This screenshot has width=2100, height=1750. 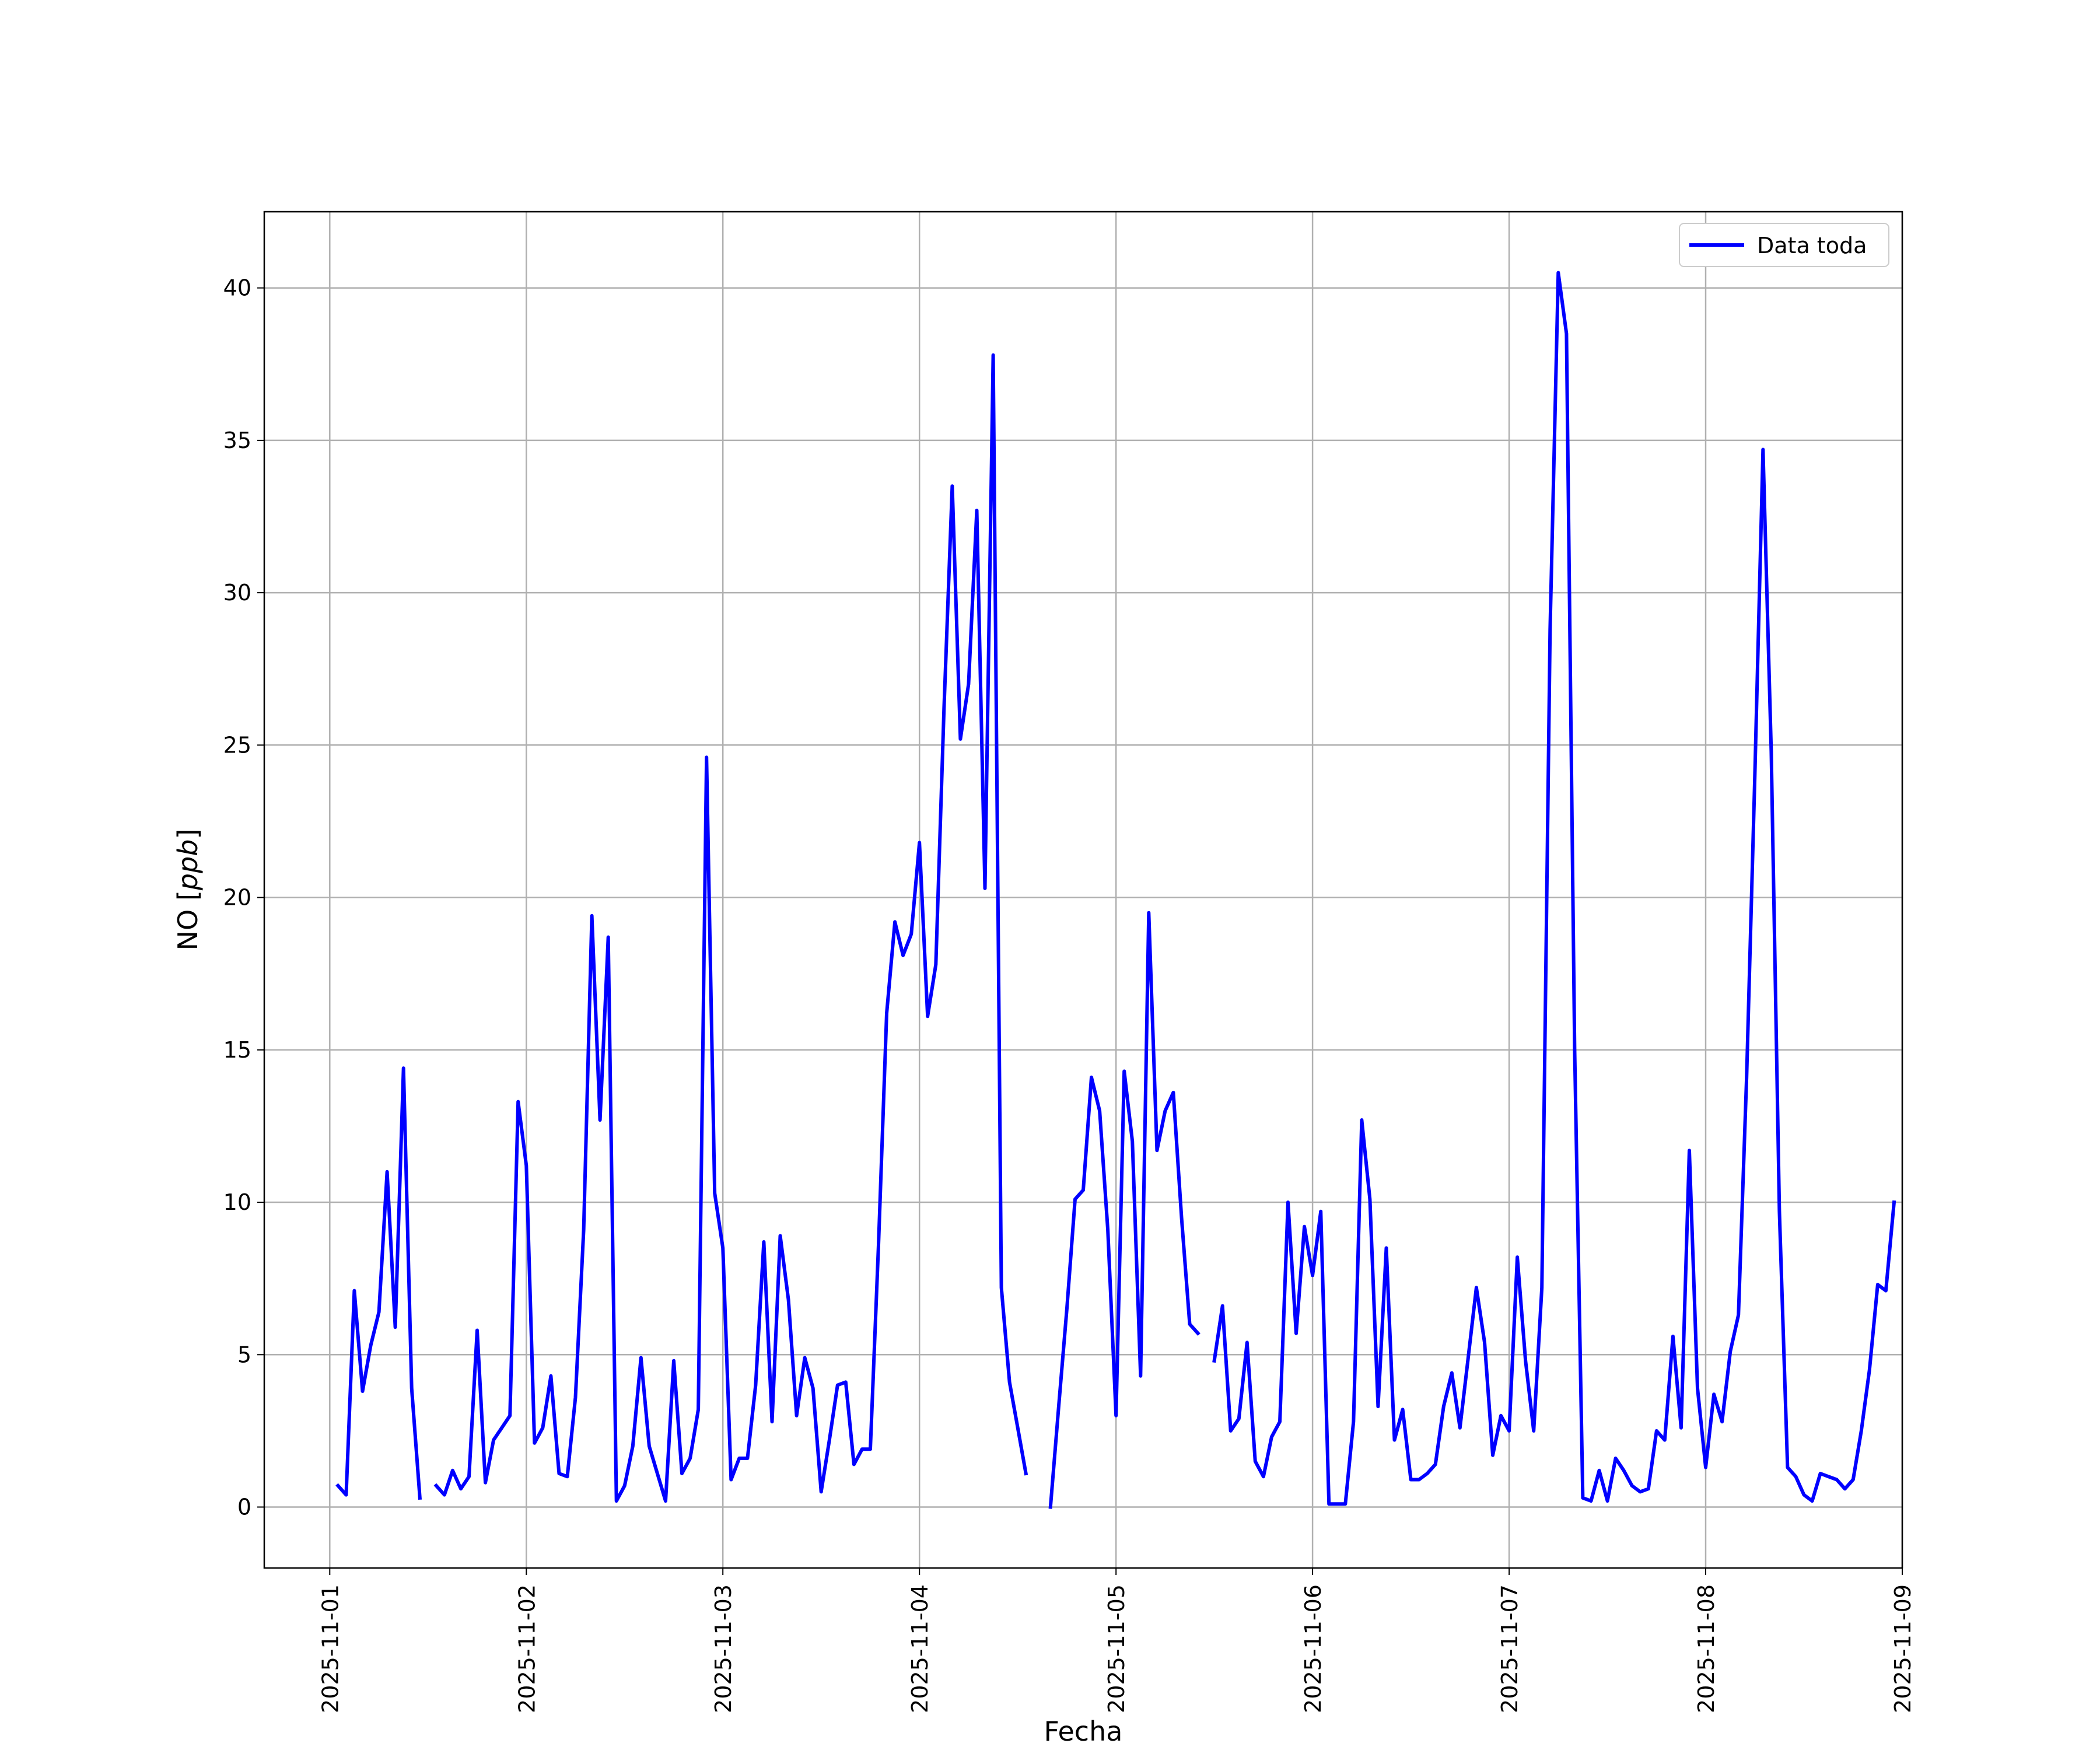 What do you see at coordinates (237, 288) in the screenshot?
I see `y-tick-label: 40` at bounding box center [237, 288].